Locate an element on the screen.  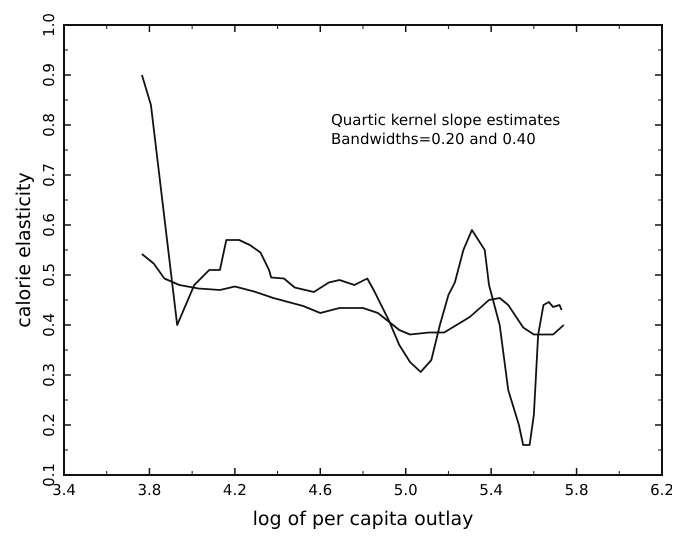
x-axis-title: log of per capita outlay is located at coordinates (363, 519).